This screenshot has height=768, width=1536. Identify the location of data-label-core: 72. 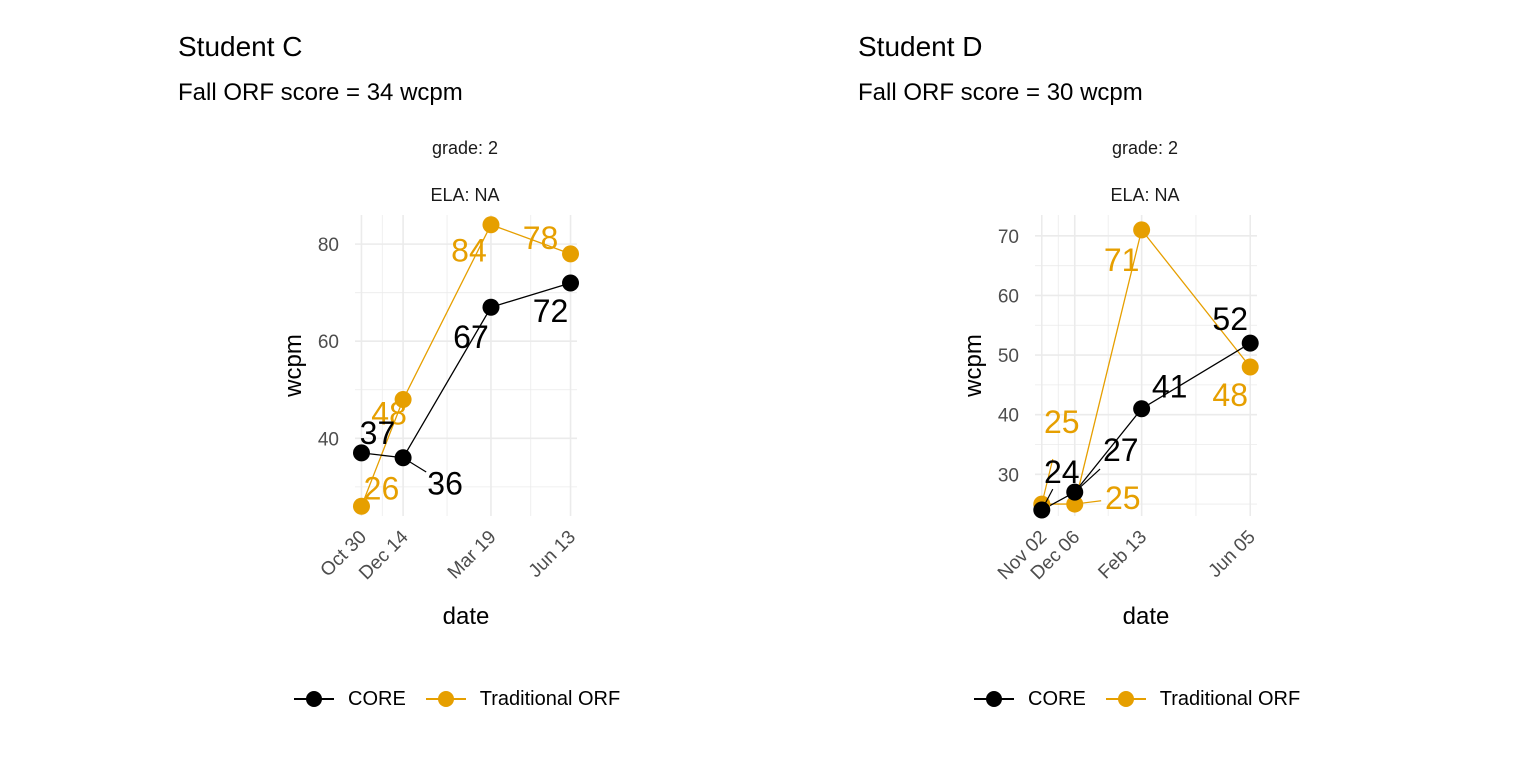
(551, 311).